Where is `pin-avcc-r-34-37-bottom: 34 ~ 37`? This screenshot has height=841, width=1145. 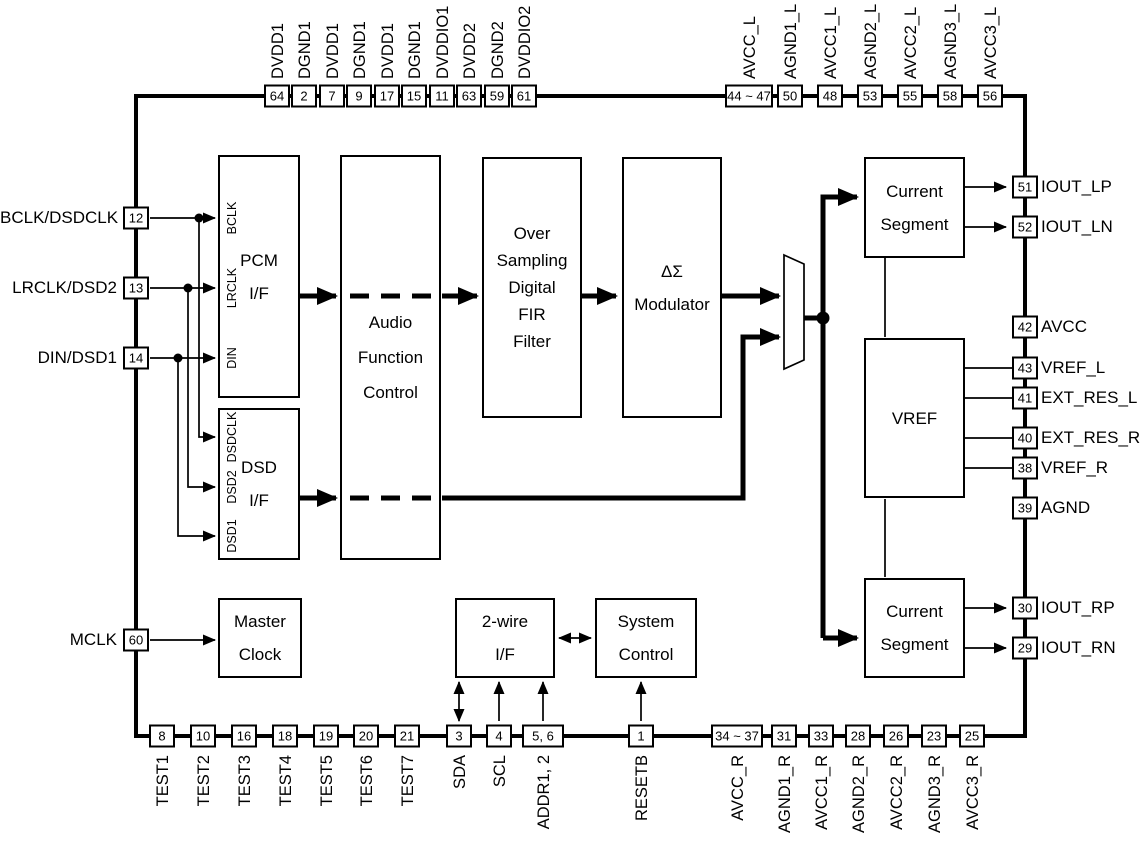
pin-avcc-r-34-37-bottom: 34 ~ 37 is located at coordinates (737, 736).